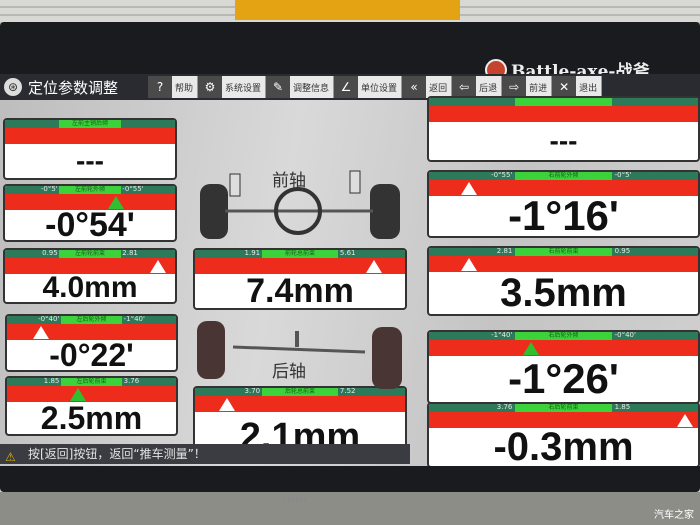 The image size is (700, 525). I want to click on panel-front-right-camber: 右前轮外倾 -0°55' -0°5' -1°16', so click(563, 204).